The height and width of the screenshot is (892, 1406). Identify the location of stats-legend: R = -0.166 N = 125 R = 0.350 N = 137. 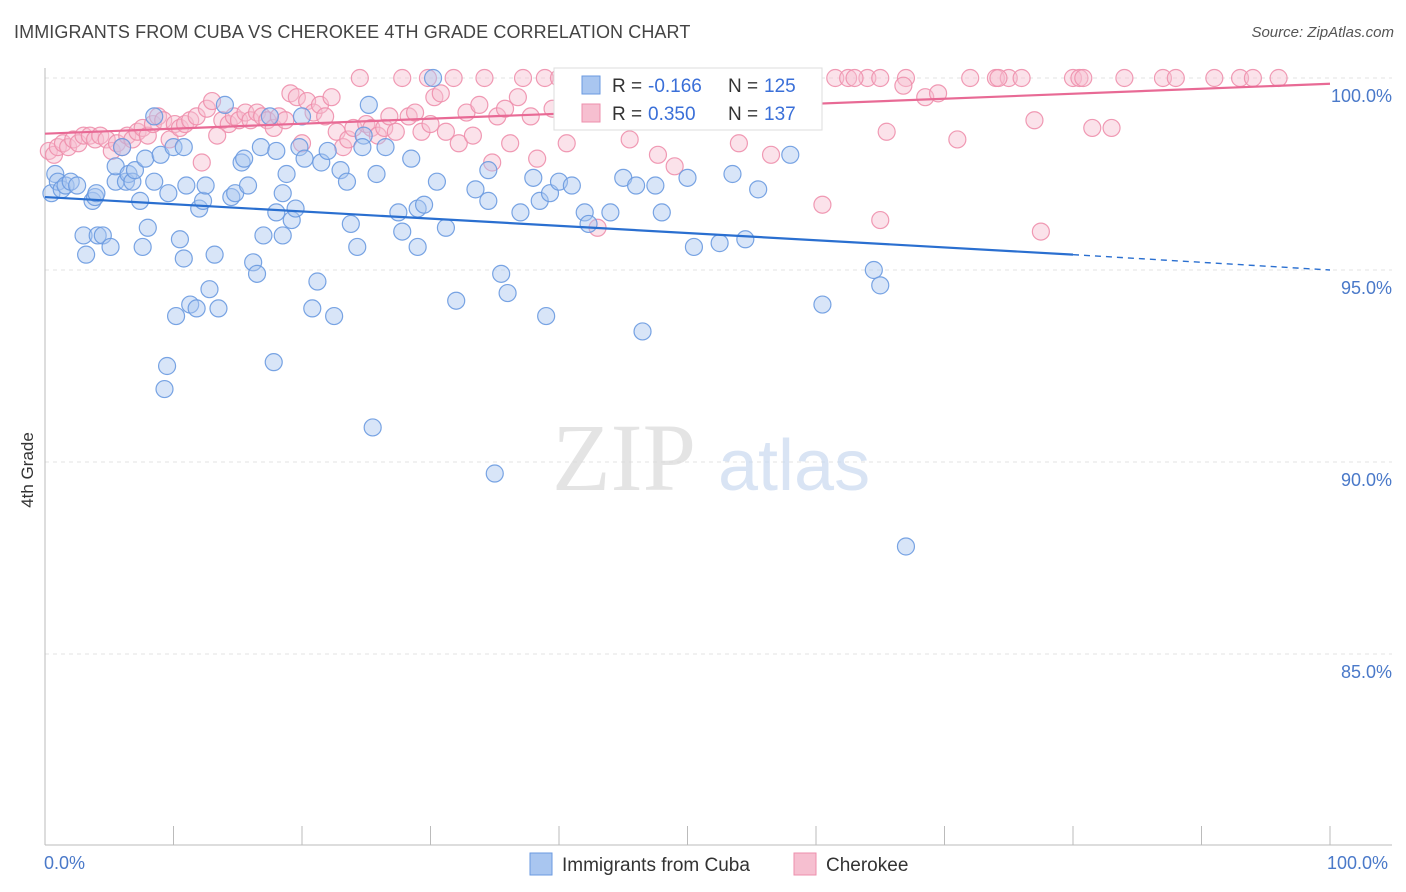
(688, 99).